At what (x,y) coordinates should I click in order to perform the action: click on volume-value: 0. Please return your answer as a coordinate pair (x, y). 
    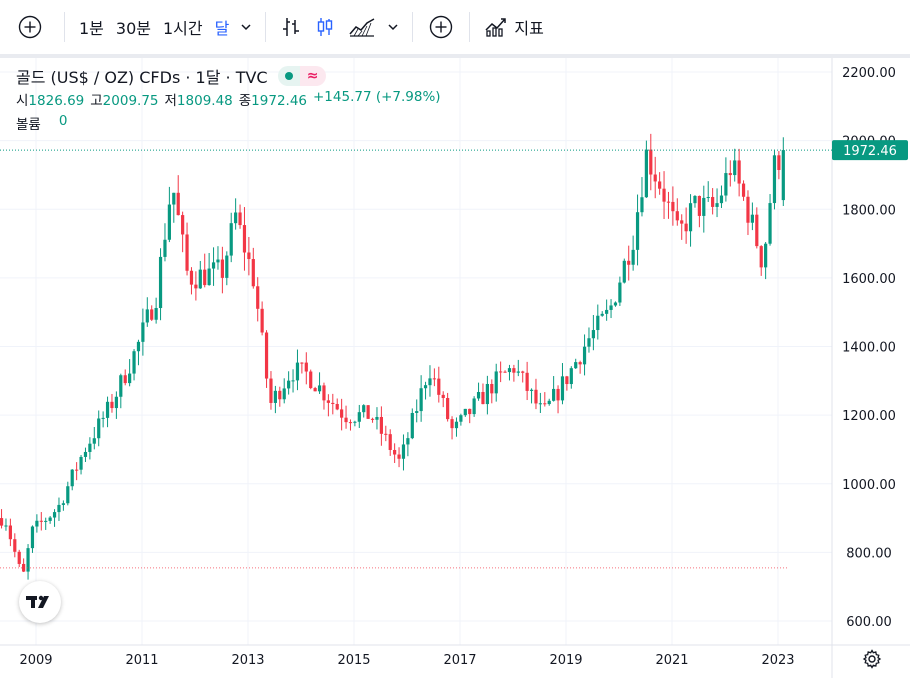
    Looking at the image, I should click on (63, 121).